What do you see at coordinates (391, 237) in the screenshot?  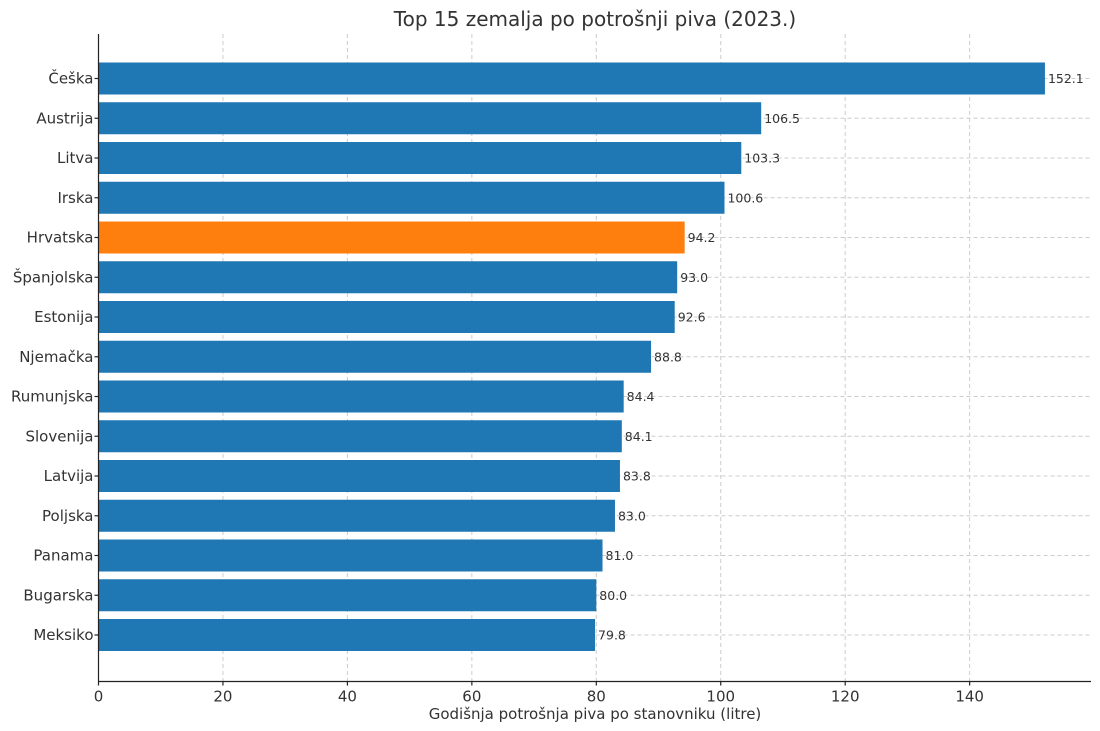 I see `bar-hrvatska` at bounding box center [391, 237].